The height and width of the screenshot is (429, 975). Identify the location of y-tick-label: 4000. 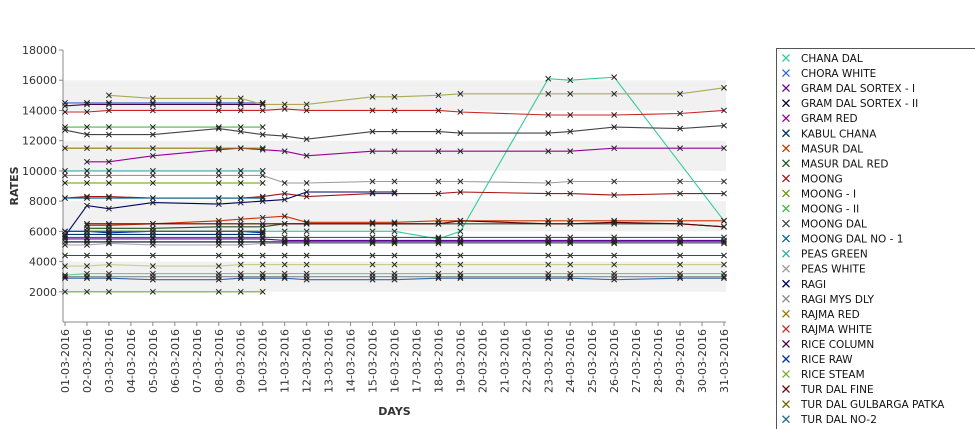
(43, 262).